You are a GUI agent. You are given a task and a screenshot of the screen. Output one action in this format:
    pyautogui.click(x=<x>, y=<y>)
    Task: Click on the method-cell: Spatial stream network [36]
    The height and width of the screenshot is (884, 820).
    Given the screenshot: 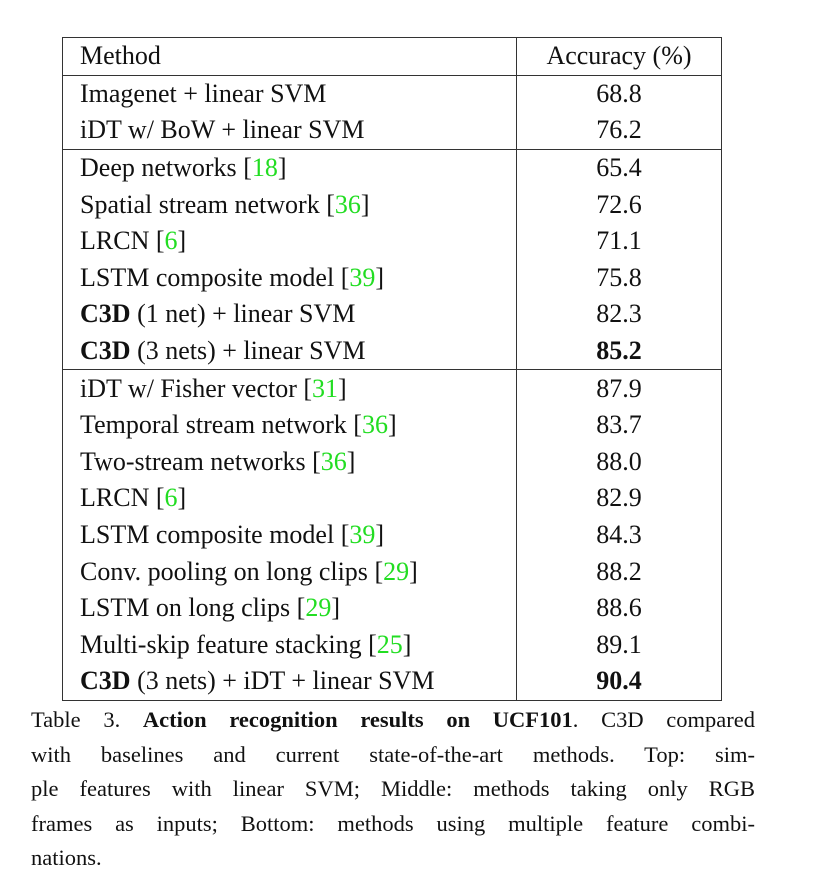 What is the action you would take?
    pyautogui.click(x=289, y=204)
    